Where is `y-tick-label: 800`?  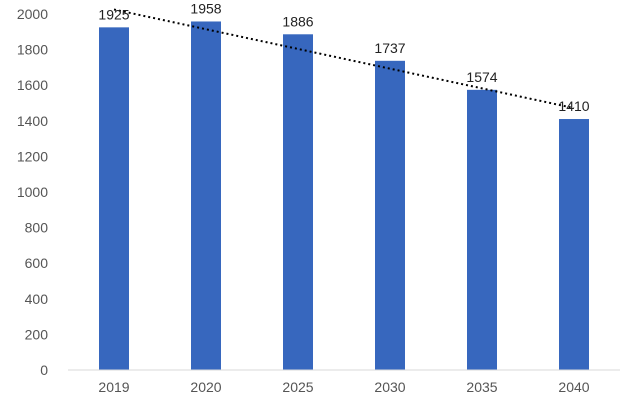 y-tick-label: 800 is located at coordinates (37, 228).